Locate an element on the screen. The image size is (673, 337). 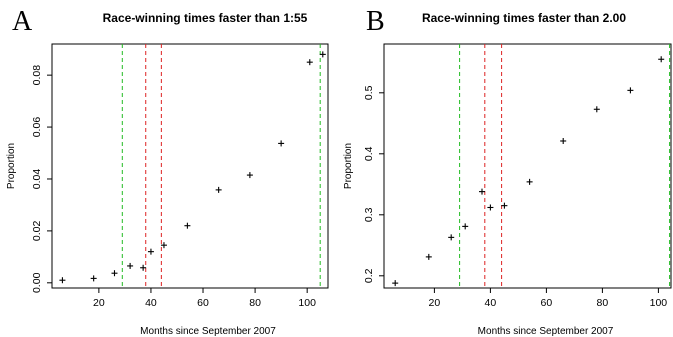
chart-title: Race-winning times faster than 1:55 is located at coordinates (205, 18).